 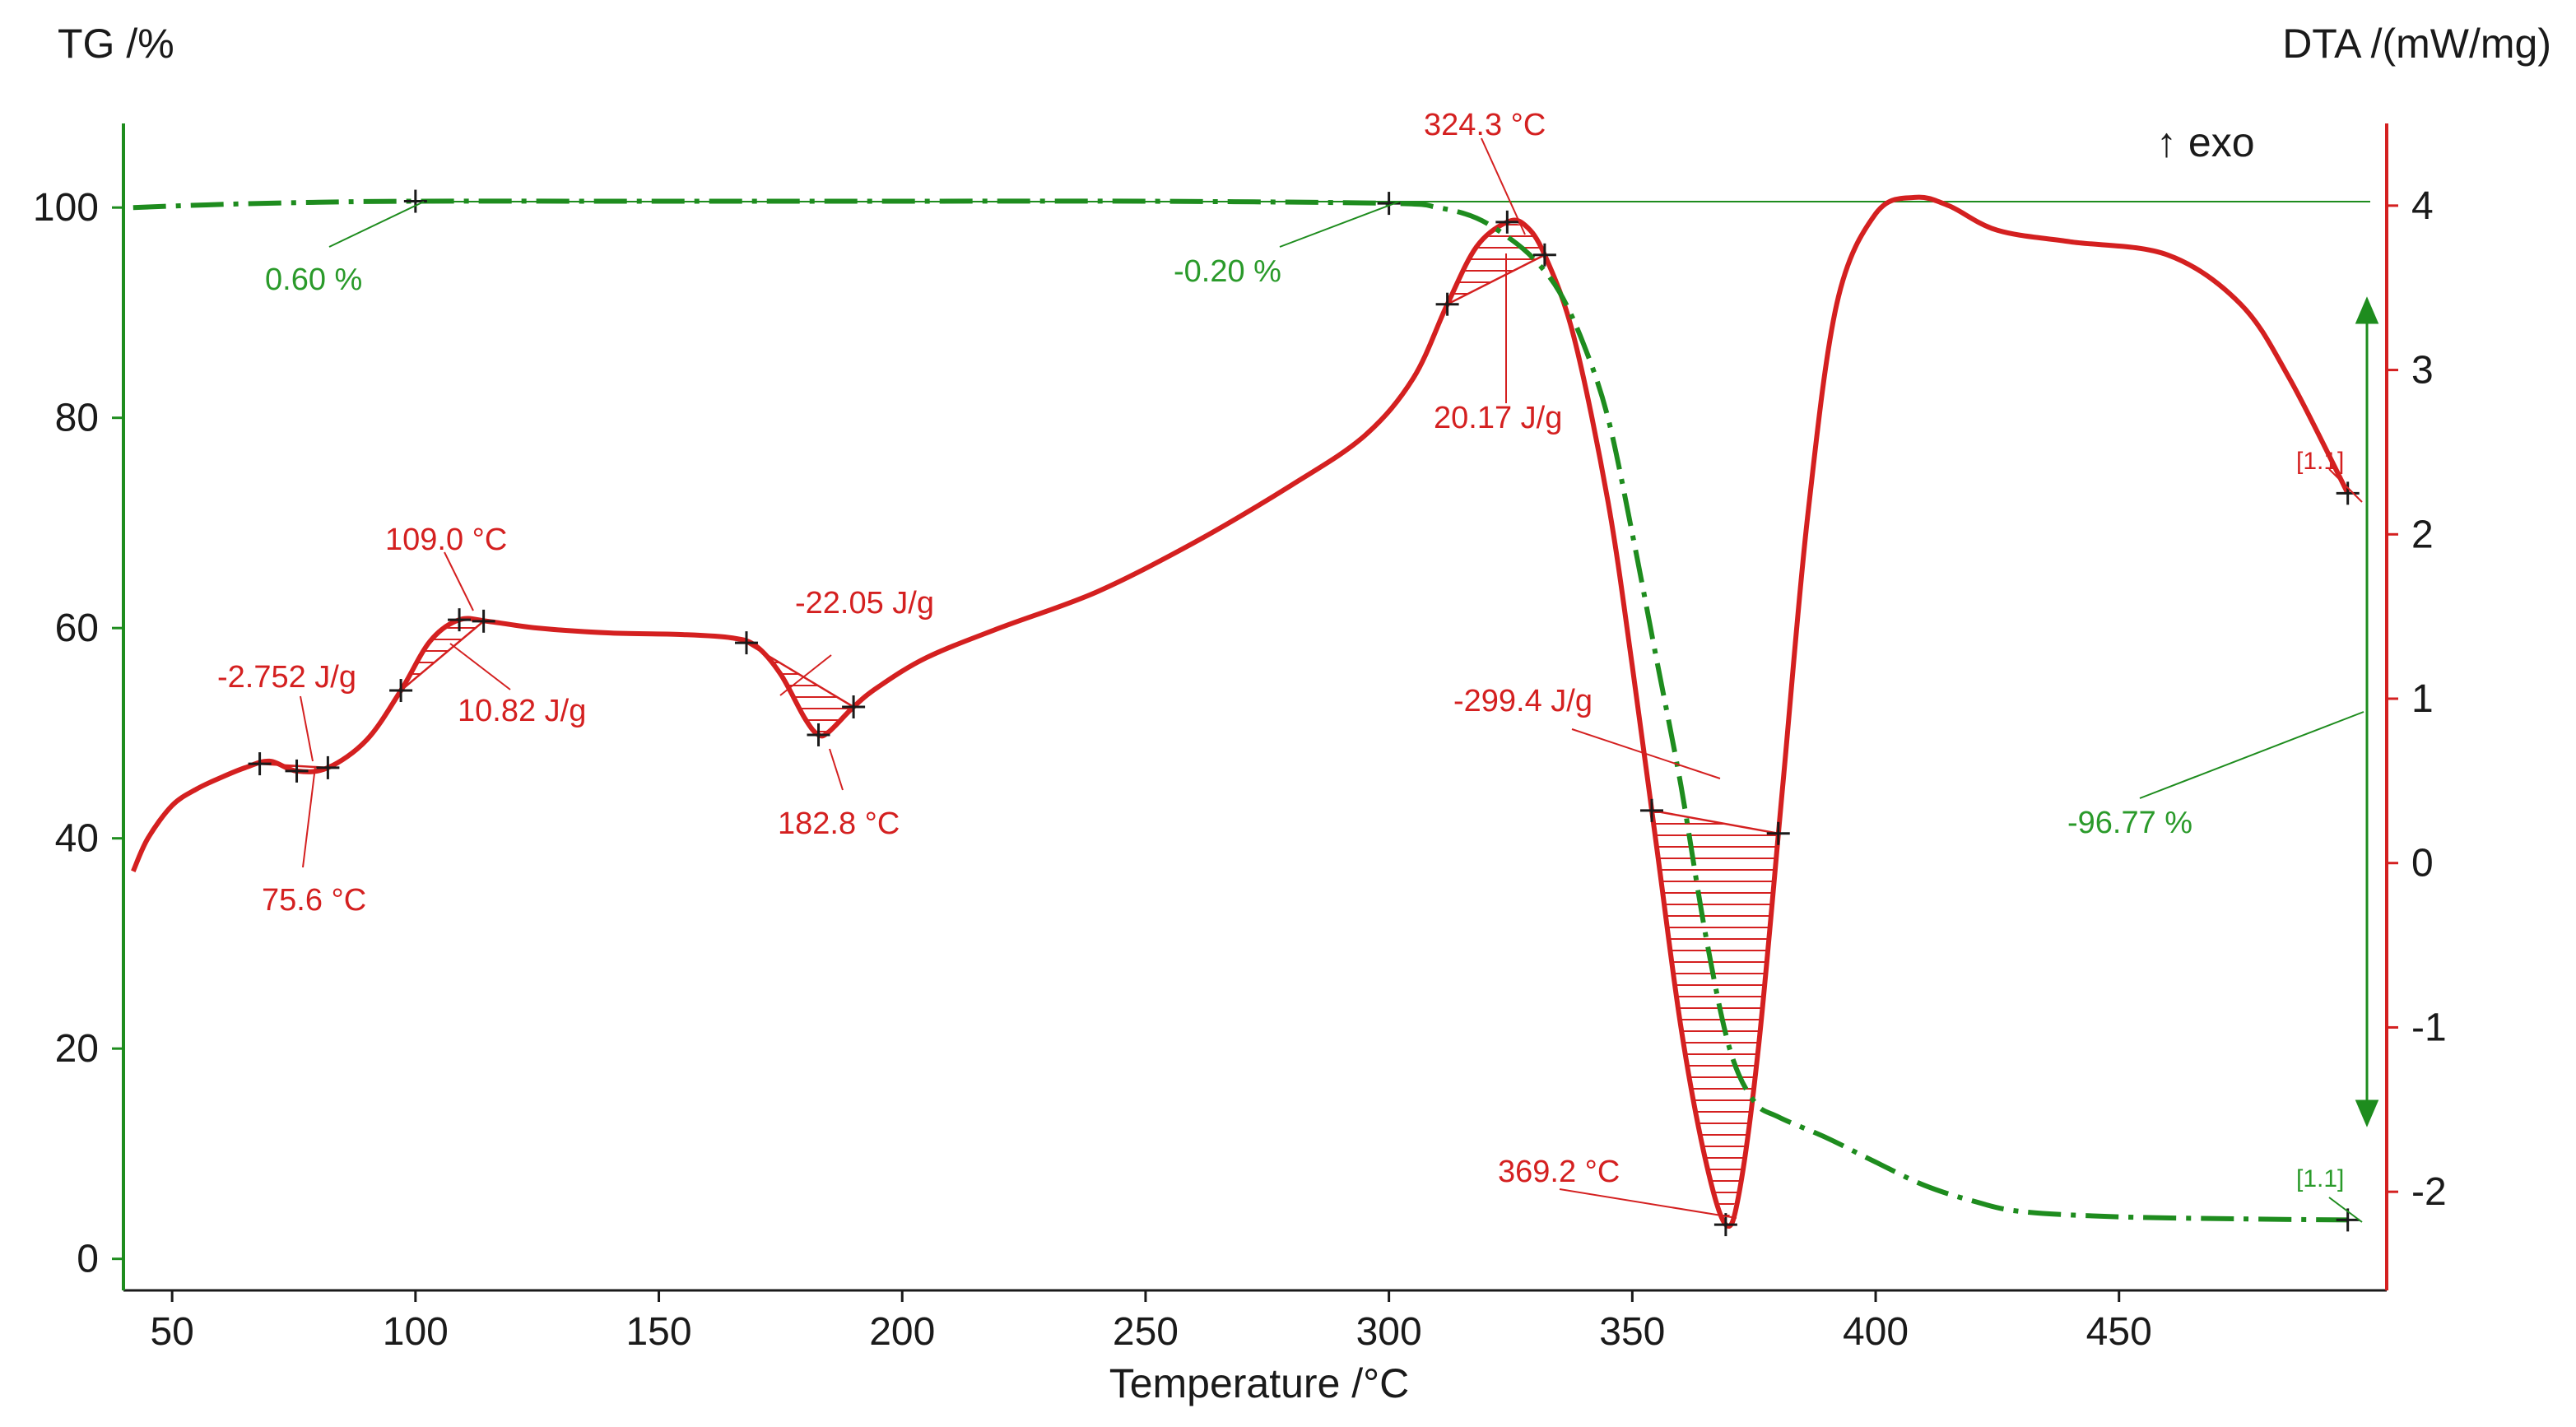 I want to click on x-tick-label: 100, so click(x=416, y=1332).